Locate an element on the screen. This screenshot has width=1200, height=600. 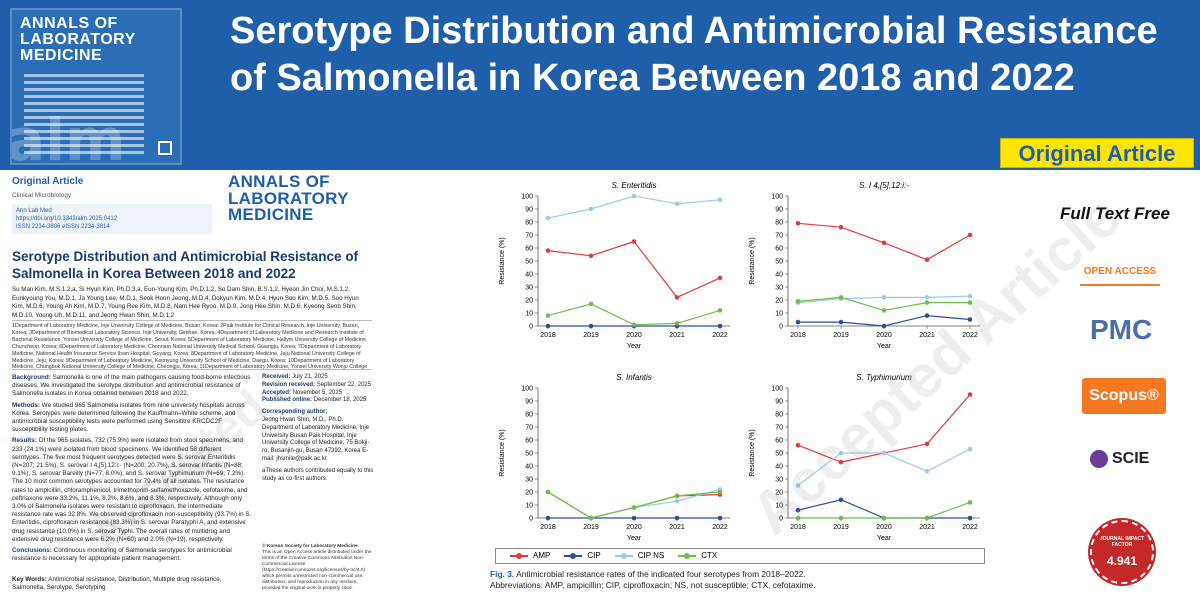
caption-label: Fig. 3. is located at coordinates (502, 574).